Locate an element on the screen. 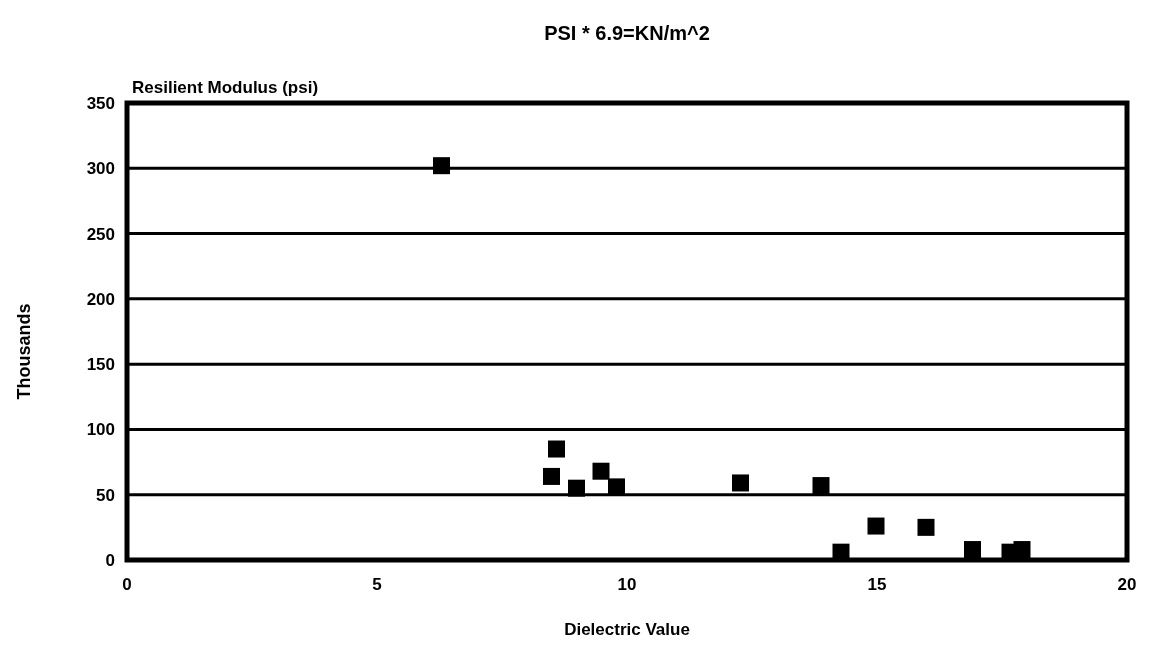 The height and width of the screenshot is (659, 1154). x-tick-label: 15 is located at coordinates (877, 584).